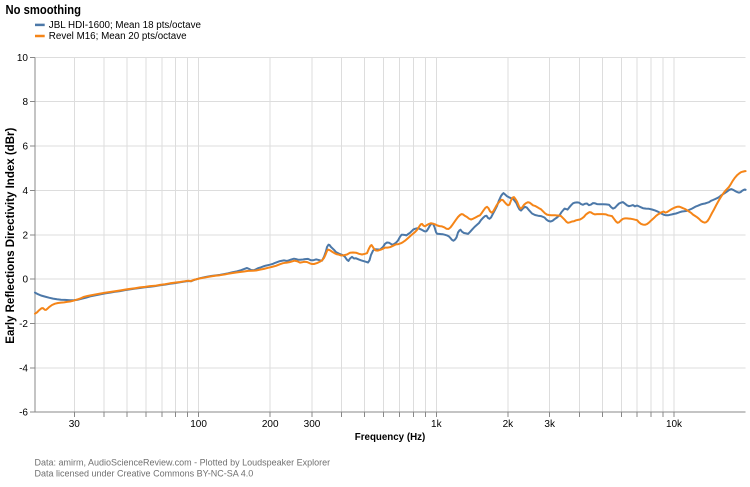 The width and height of the screenshot is (750, 487). Describe the element at coordinates (25, 102) in the screenshot. I see `svg-text: 8` at that location.